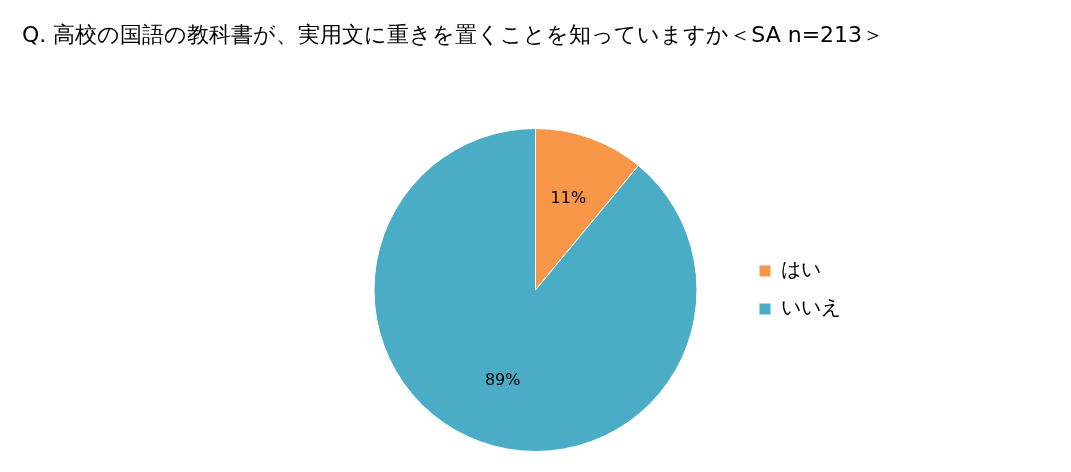  I want to click on data-label: 89%, so click(502, 380).